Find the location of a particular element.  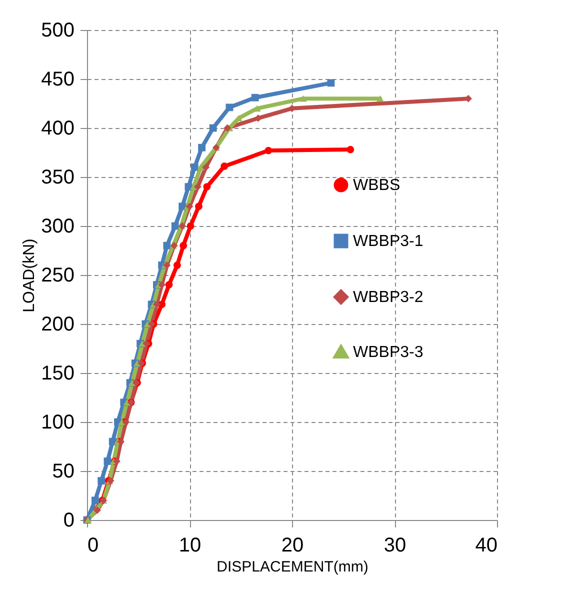

x-tick-label: 30 is located at coordinates (395, 545).